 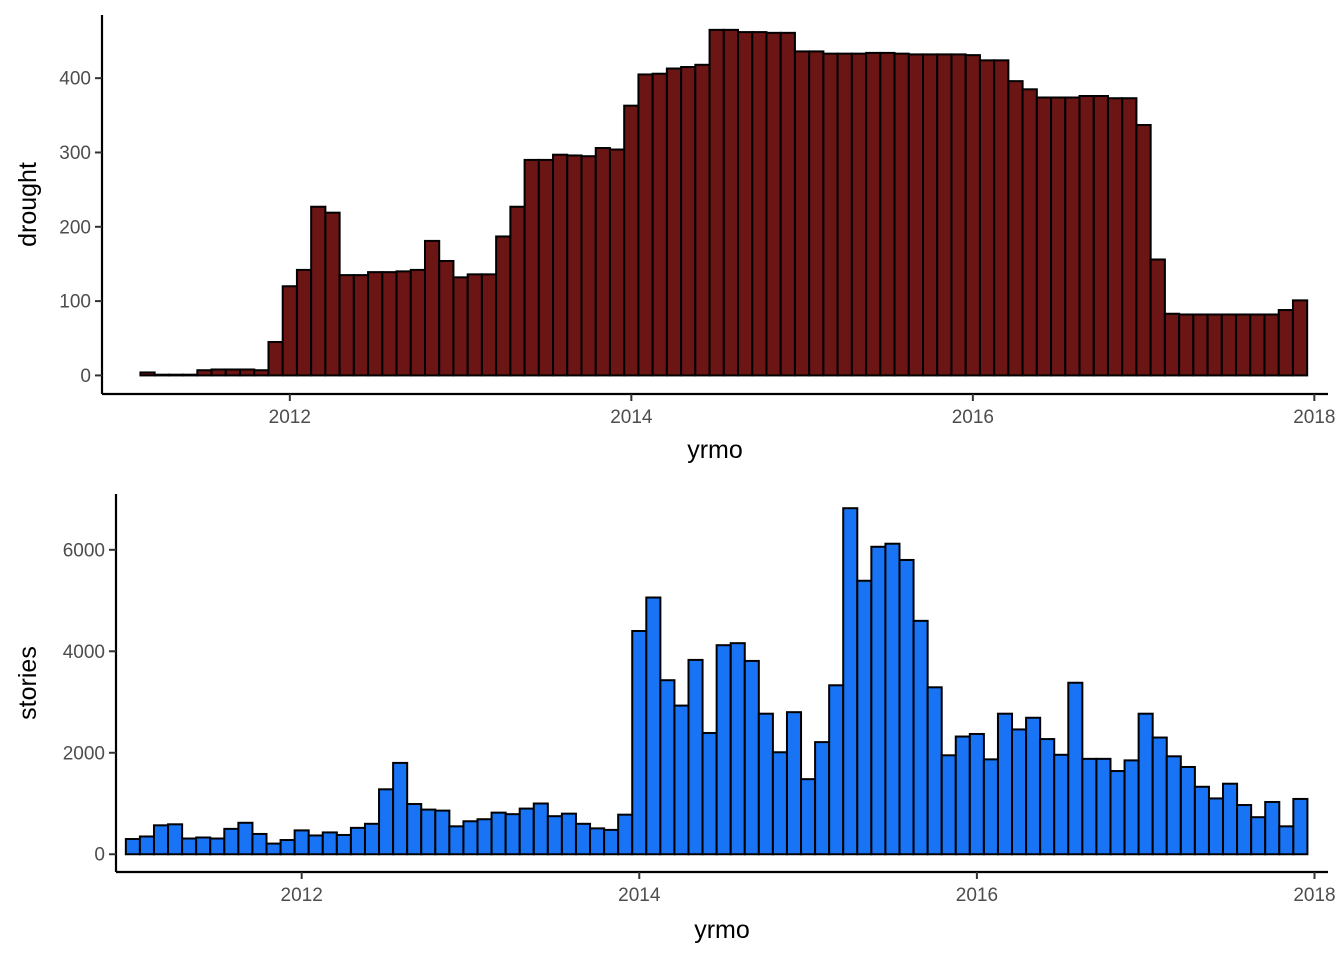 I want to click on x-tick-label: 2012, so click(x=290, y=417).